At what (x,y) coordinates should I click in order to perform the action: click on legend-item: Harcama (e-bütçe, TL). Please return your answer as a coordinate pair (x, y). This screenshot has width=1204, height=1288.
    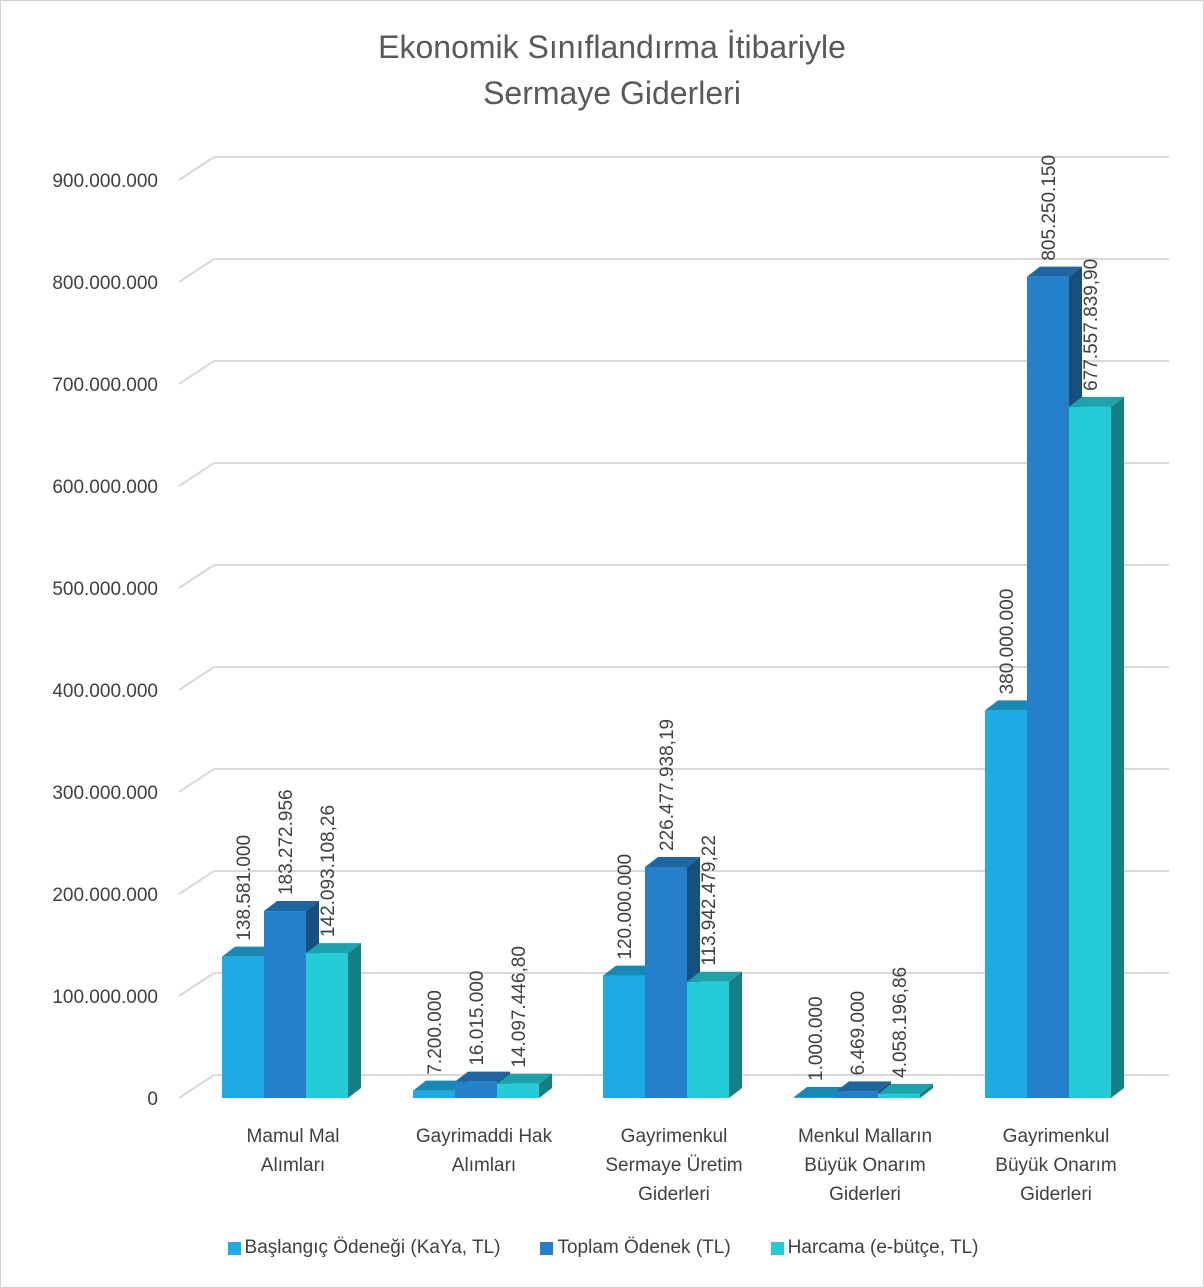
    Looking at the image, I should click on (874, 1248).